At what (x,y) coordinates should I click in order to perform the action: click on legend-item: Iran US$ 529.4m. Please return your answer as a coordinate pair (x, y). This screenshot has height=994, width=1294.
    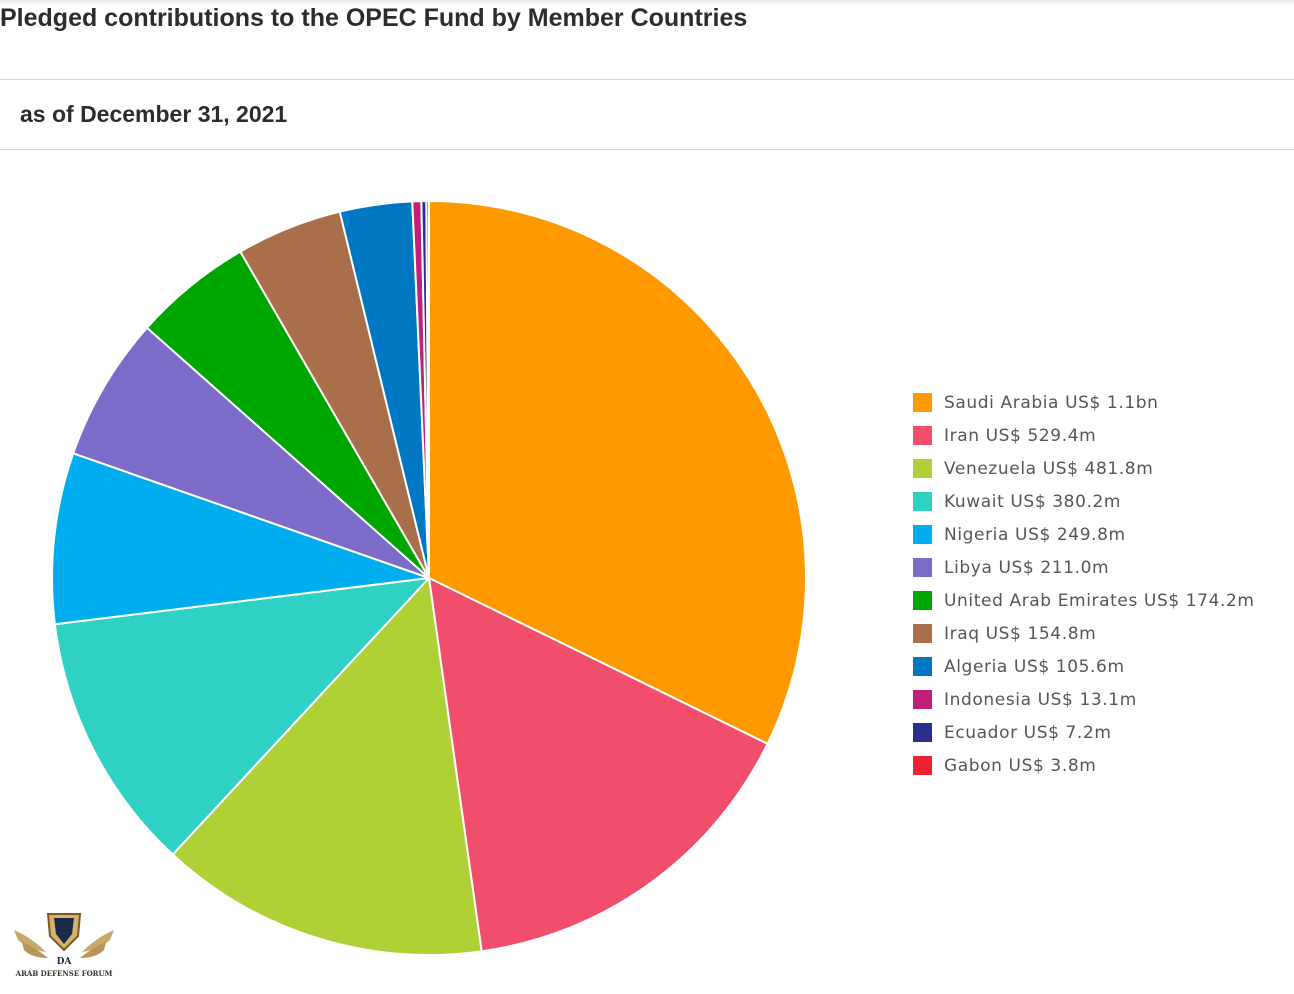
    Looking at the image, I should click on (1084, 435).